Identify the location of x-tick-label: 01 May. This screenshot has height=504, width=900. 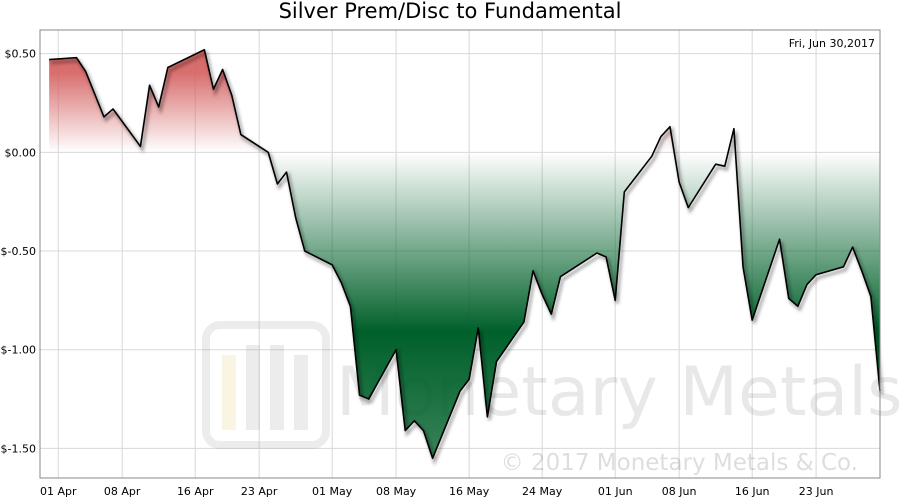
(332, 491).